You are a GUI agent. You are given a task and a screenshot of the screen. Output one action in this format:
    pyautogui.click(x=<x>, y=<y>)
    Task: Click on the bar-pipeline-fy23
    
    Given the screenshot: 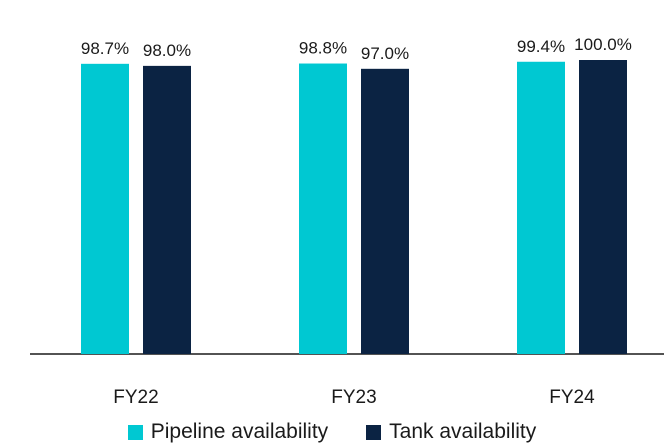 What is the action you would take?
    pyautogui.click(x=323, y=208)
    